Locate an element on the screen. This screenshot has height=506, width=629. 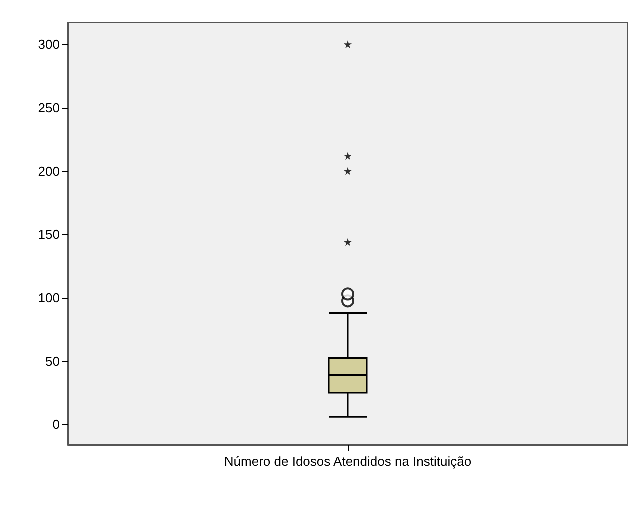
y-tick-label: 200 is located at coordinates (49, 171).